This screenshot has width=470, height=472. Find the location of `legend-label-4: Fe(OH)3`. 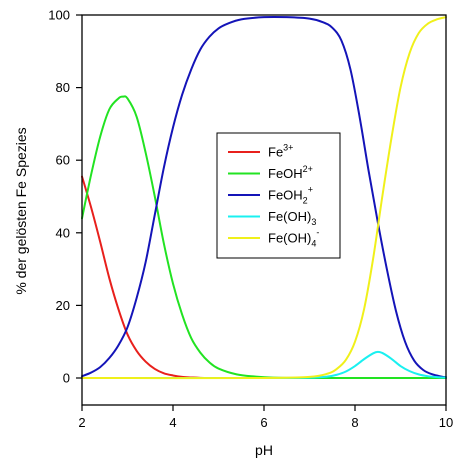

legend-label-4: Fe(OH)3 is located at coordinates (292, 218).